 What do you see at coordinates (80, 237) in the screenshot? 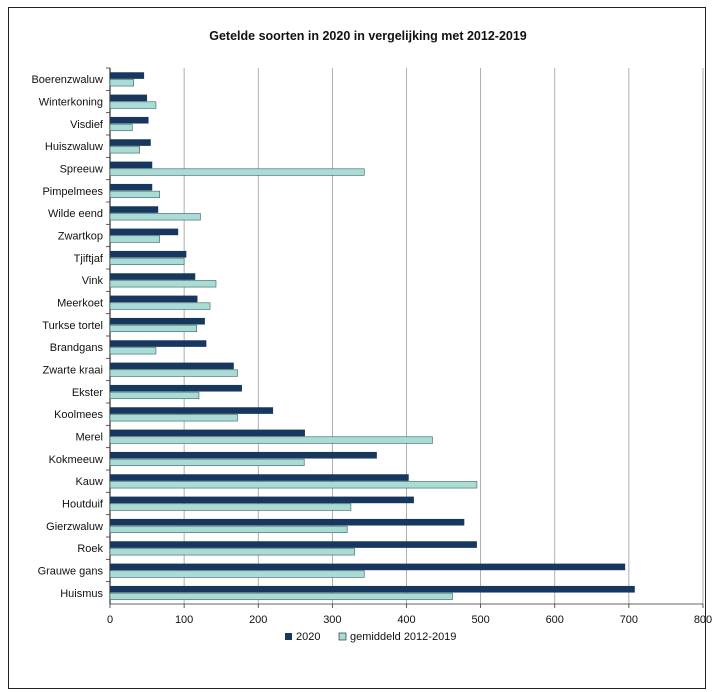
I see `category-label: Zwartkop` at bounding box center [80, 237].